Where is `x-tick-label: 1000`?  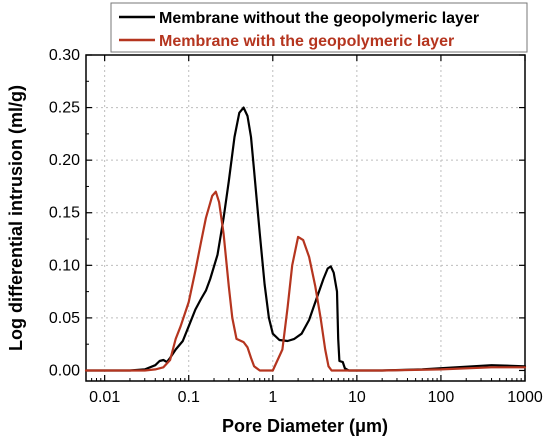 x-tick-label: 1000 is located at coordinates (525, 397).